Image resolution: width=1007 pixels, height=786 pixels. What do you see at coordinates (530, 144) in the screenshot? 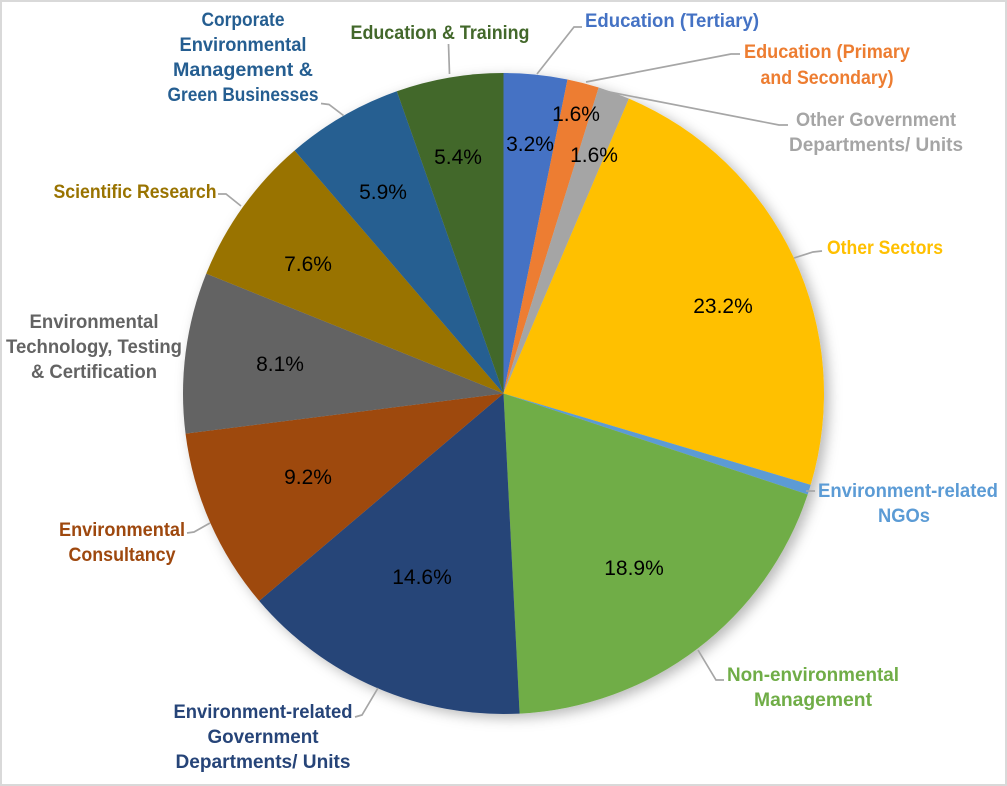
I see `svg-text: 3.2%` at bounding box center [530, 144].